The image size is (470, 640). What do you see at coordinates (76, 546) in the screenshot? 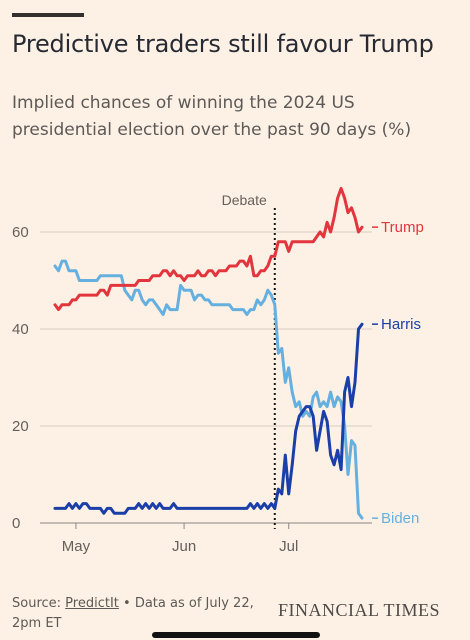
I see `x-tick-label: May` at bounding box center [76, 546].